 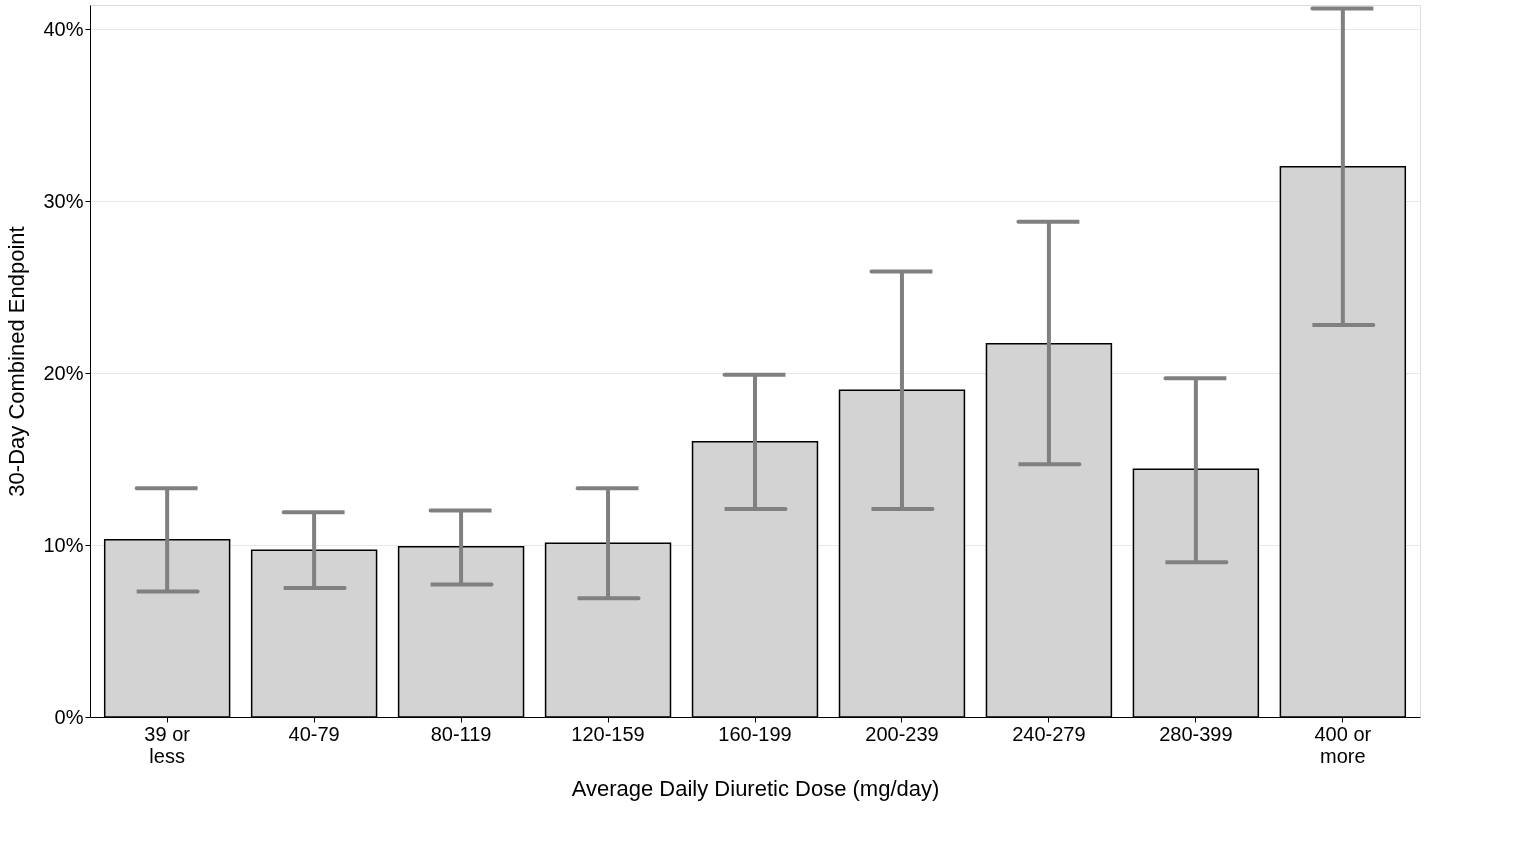 What do you see at coordinates (63, 28) in the screenshot?
I see `y-tick-label: 40%` at bounding box center [63, 28].